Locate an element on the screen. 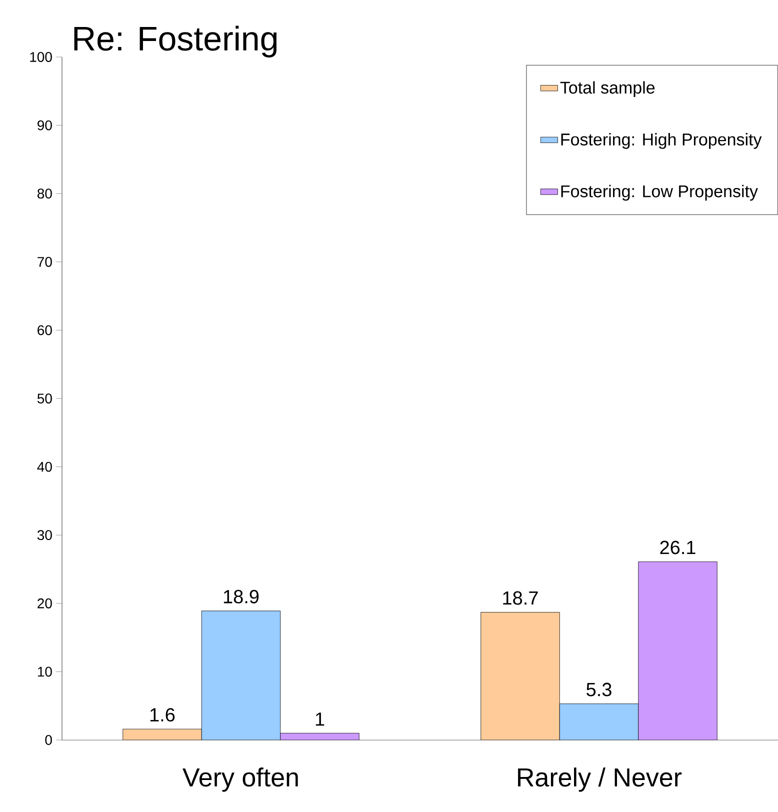 The width and height of the screenshot is (778, 812). x-tick-label: Very often is located at coordinates (240, 780).